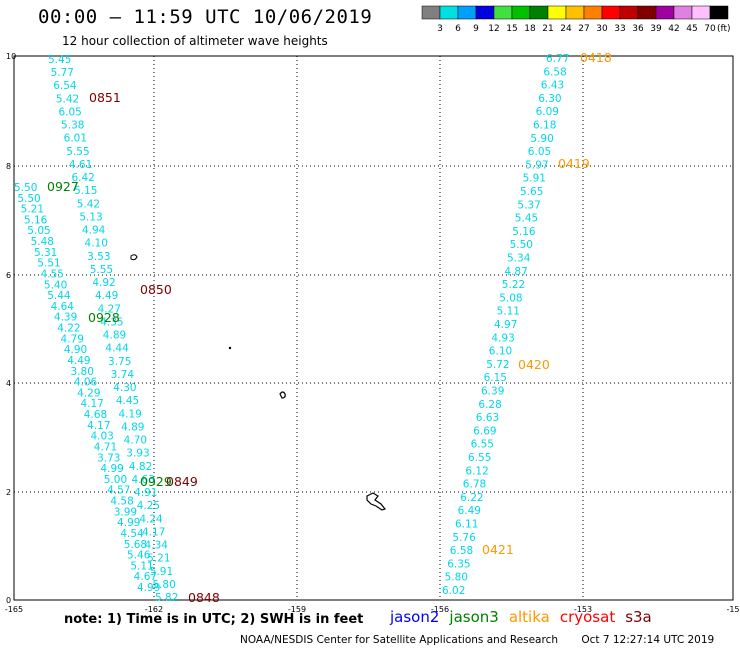 The height and width of the screenshot is (650, 740). What do you see at coordinates (137, 454) in the screenshot?
I see `wave-height-value: 3.93` at bounding box center [137, 454].